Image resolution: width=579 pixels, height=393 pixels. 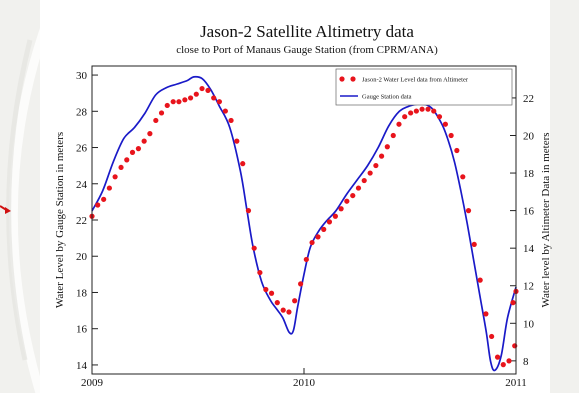 I want to click on y-axis-label-right: Water level by Altimeter Data in meters, so click(x=546, y=219).